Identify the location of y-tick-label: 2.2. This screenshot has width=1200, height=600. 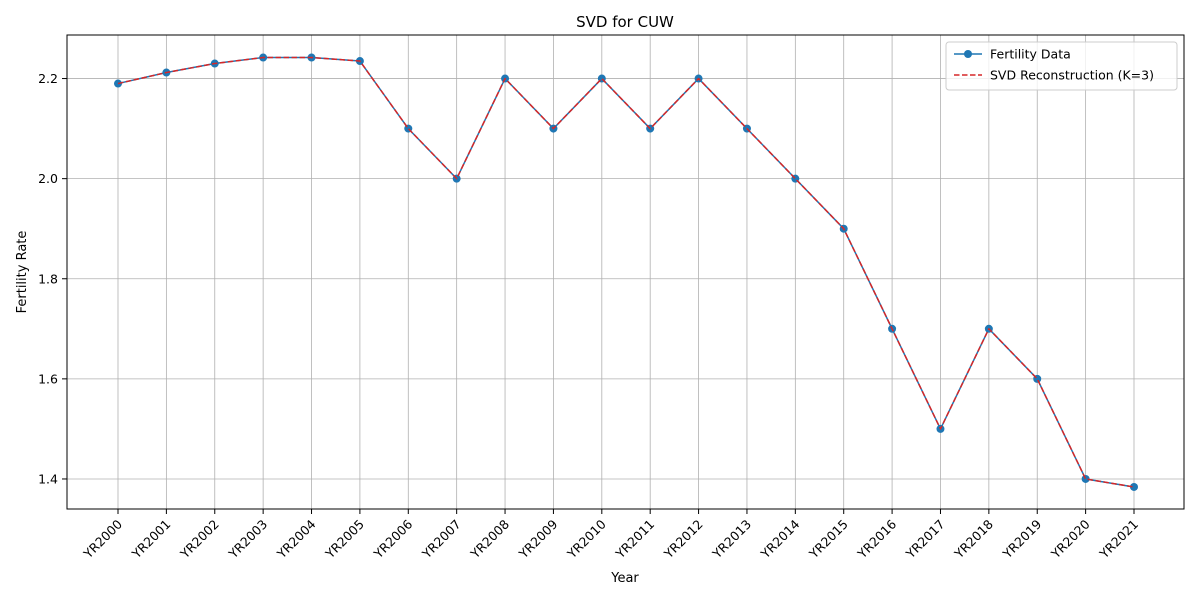
(48, 78).